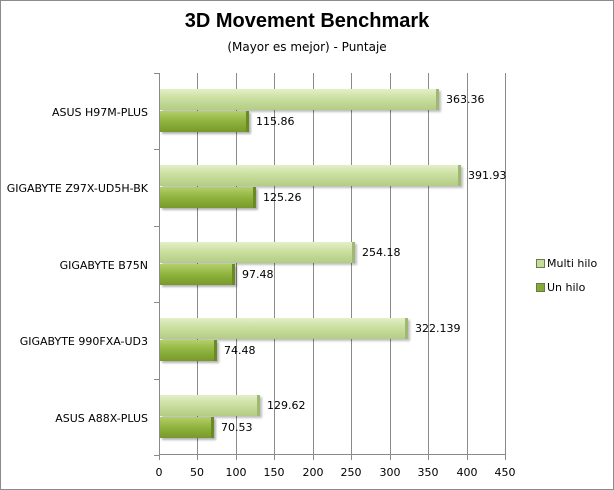 The width and height of the screenshot is (614, 490). Describe the element at coordinates (428, 472) in the screenshot. I see `x-tick-label: 350` at that location.